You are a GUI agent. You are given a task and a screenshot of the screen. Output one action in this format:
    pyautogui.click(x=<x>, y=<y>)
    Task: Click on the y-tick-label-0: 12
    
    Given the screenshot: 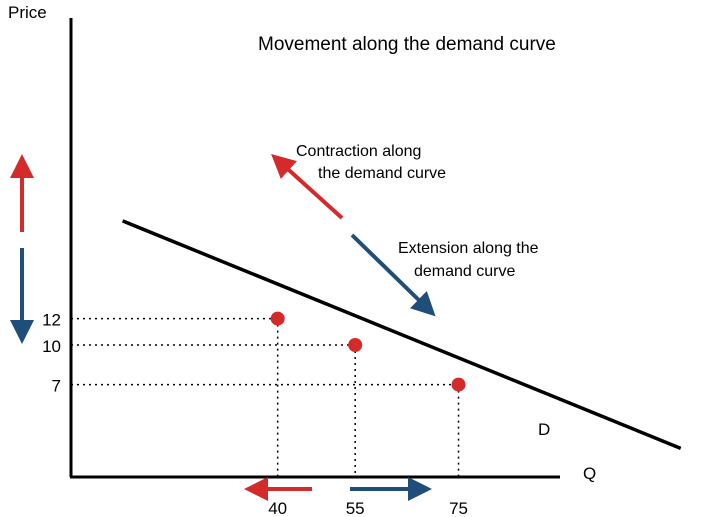 What is the action you would take?
    pyautogui.click(x=51, y=320)
    